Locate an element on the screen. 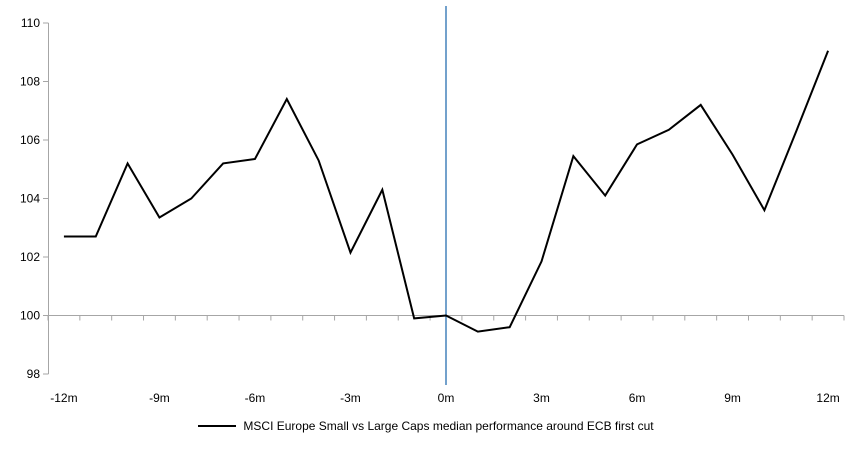  x-tick-label: -12m is located at coordinates (63, 398).